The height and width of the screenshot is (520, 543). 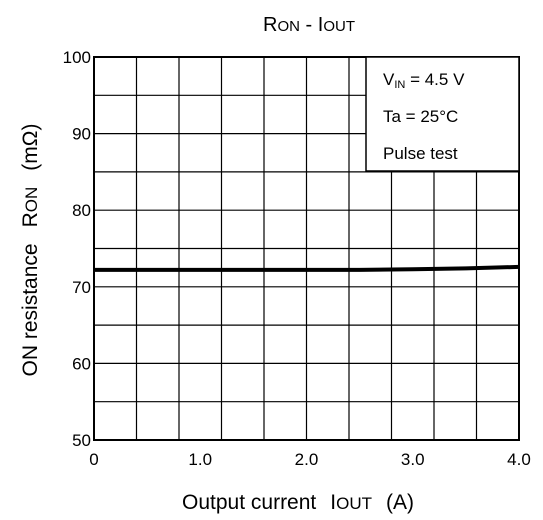 What do you see at coordinates (307, 459) in the screenshot?
I see `x-tick-label: 2.0` at bounding box center [307, 459].